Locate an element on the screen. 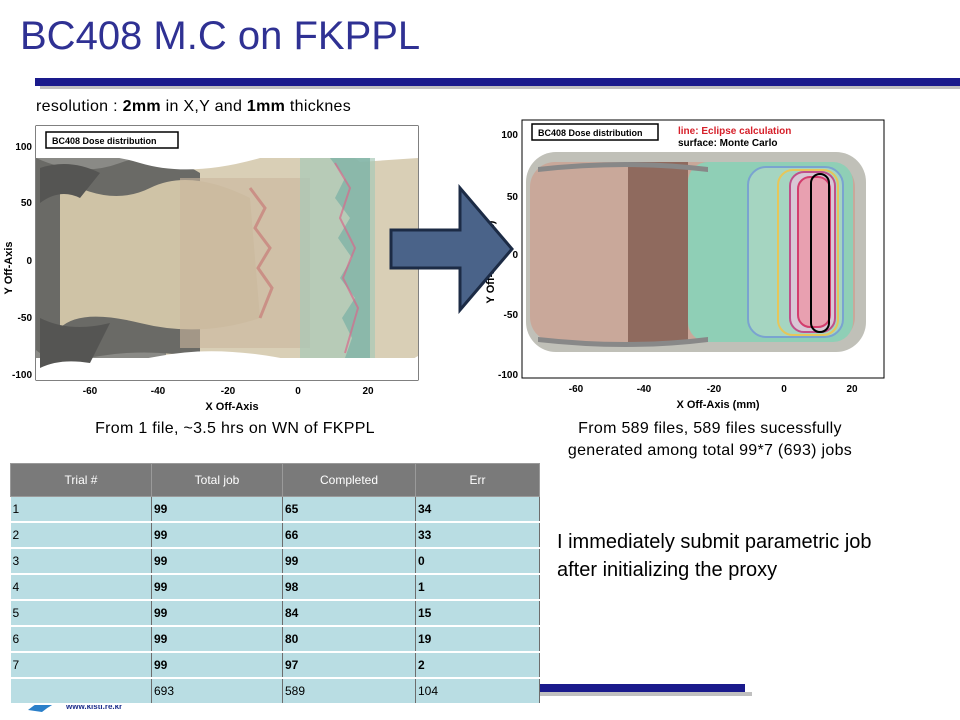  table-row: 4 99 98 1 is located at coordinates (275, 587).